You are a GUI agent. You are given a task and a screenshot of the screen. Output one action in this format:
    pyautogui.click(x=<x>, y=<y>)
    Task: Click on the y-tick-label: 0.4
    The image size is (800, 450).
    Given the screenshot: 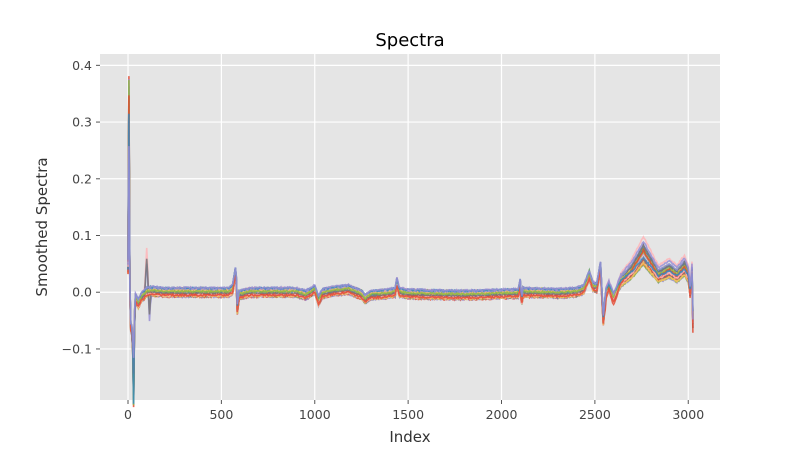 What is the action you would take?
    pyautogui.click(x=82, y=65)
    